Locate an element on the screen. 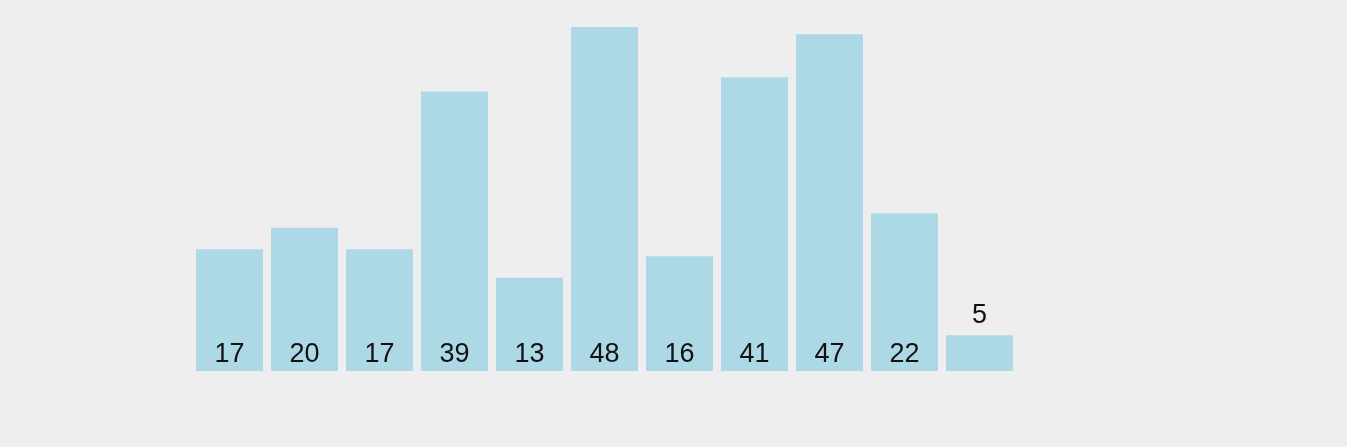  data-label: 48 is located at coordinates (604, 352).